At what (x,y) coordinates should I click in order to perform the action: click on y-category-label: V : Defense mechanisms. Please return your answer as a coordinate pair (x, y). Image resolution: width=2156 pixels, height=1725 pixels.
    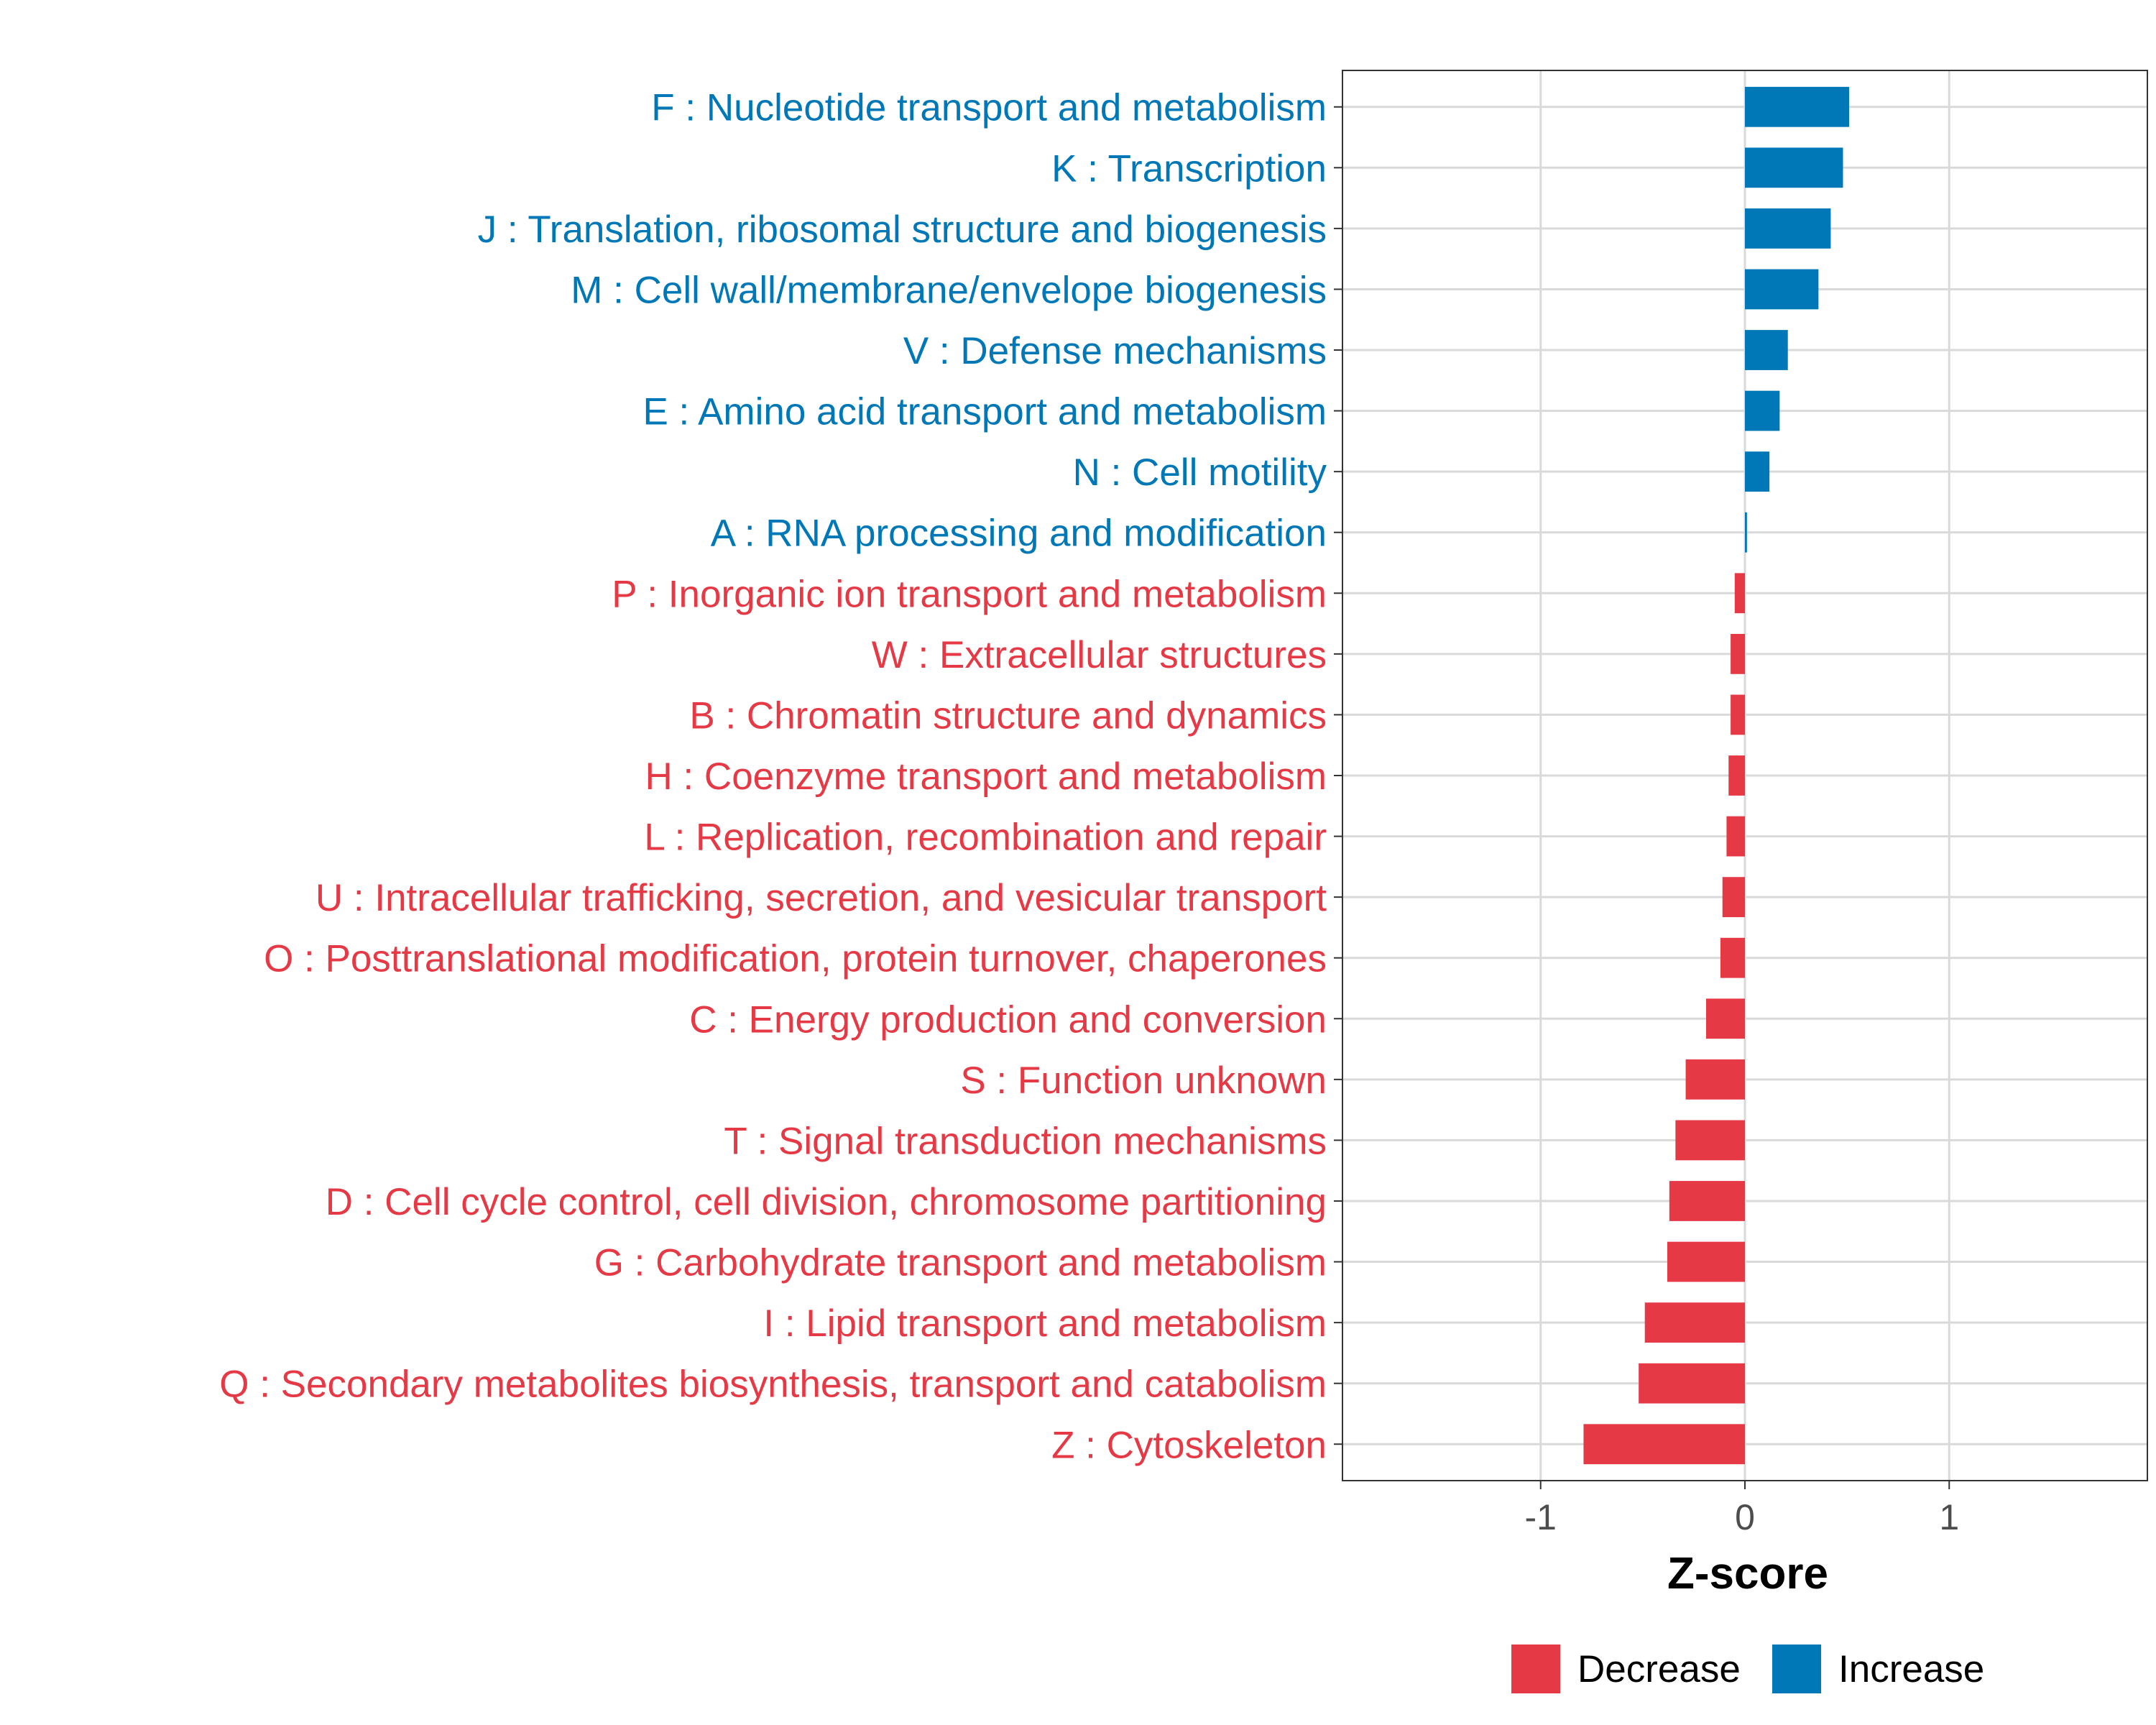
    Looking at the image, I should click on (1115, 351).